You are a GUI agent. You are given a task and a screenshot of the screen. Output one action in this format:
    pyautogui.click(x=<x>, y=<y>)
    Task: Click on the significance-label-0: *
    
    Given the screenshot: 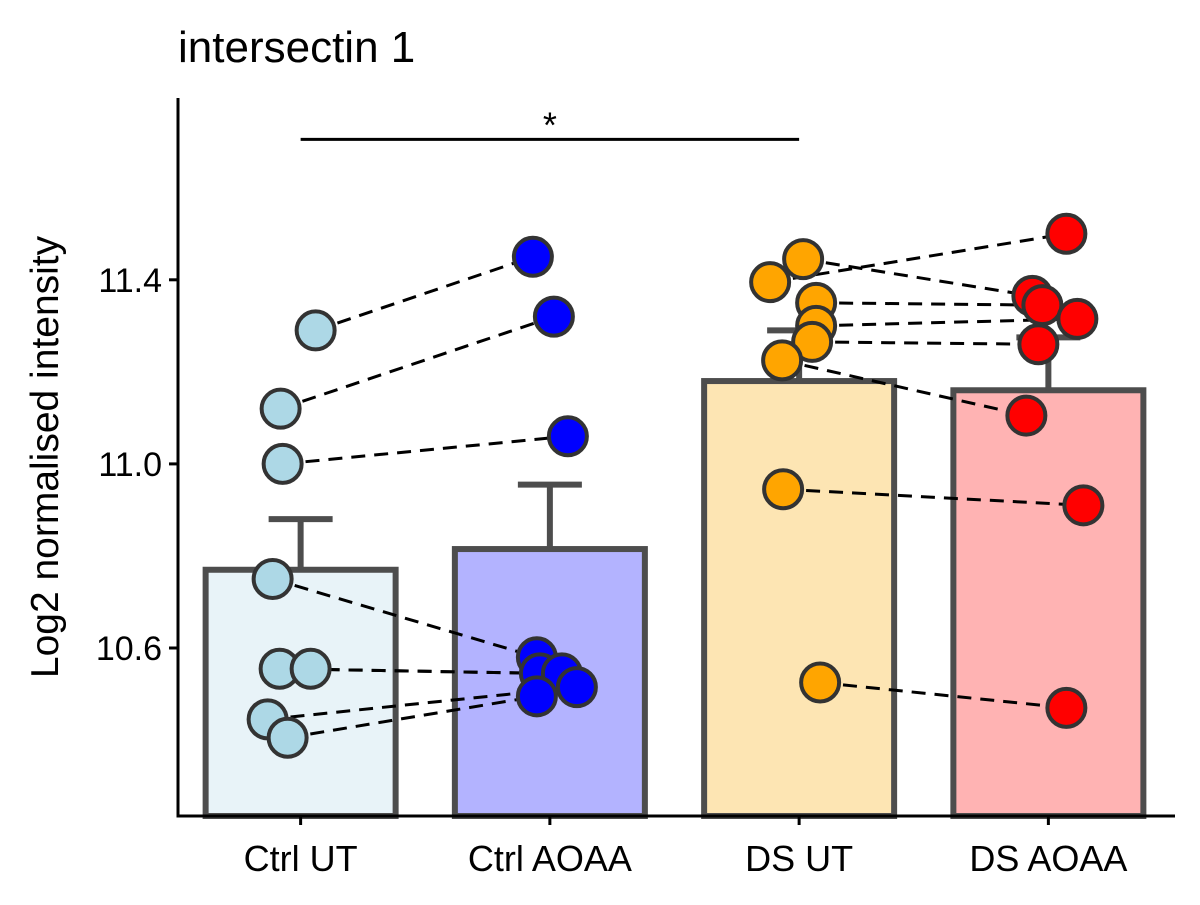 What is the action you would take?
    pyautogui.click(x=550, y=124)
    